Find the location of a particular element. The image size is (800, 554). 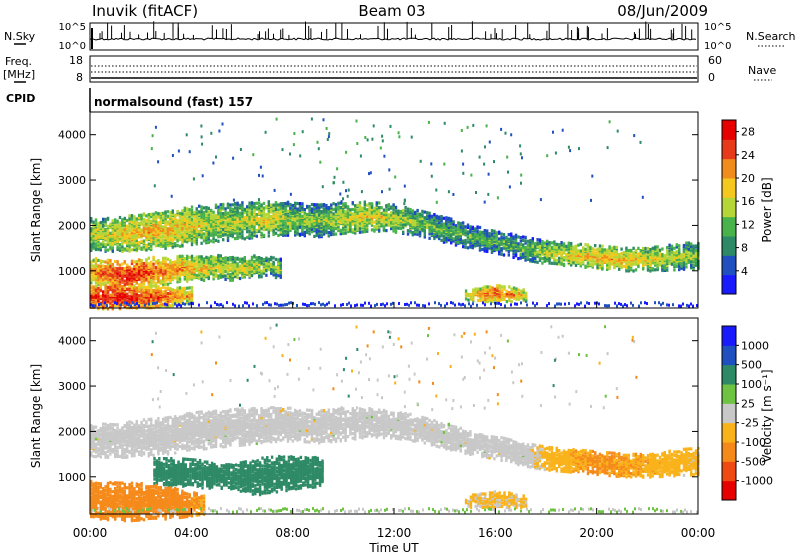

freq-label: Freq. is located at coordinates (18, 61).